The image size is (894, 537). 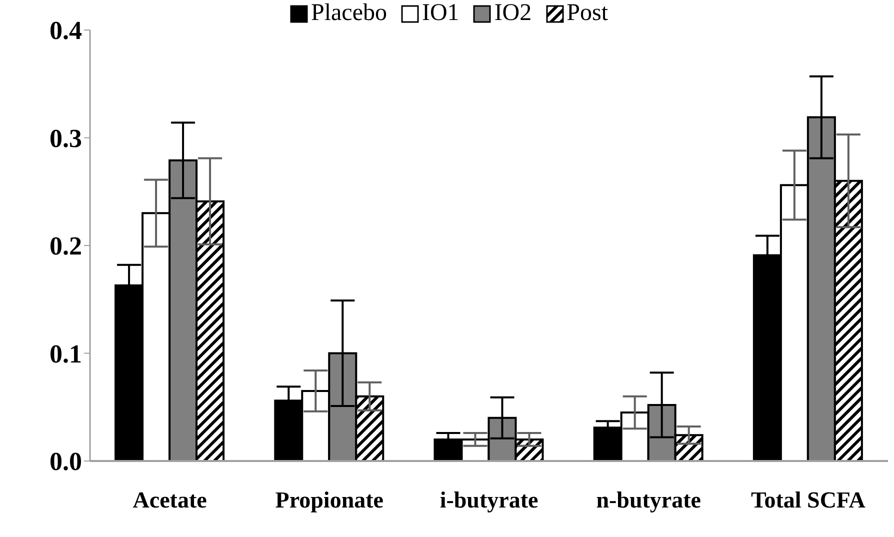 I want to click on legend-label: Post, so click(x=587, y=13).